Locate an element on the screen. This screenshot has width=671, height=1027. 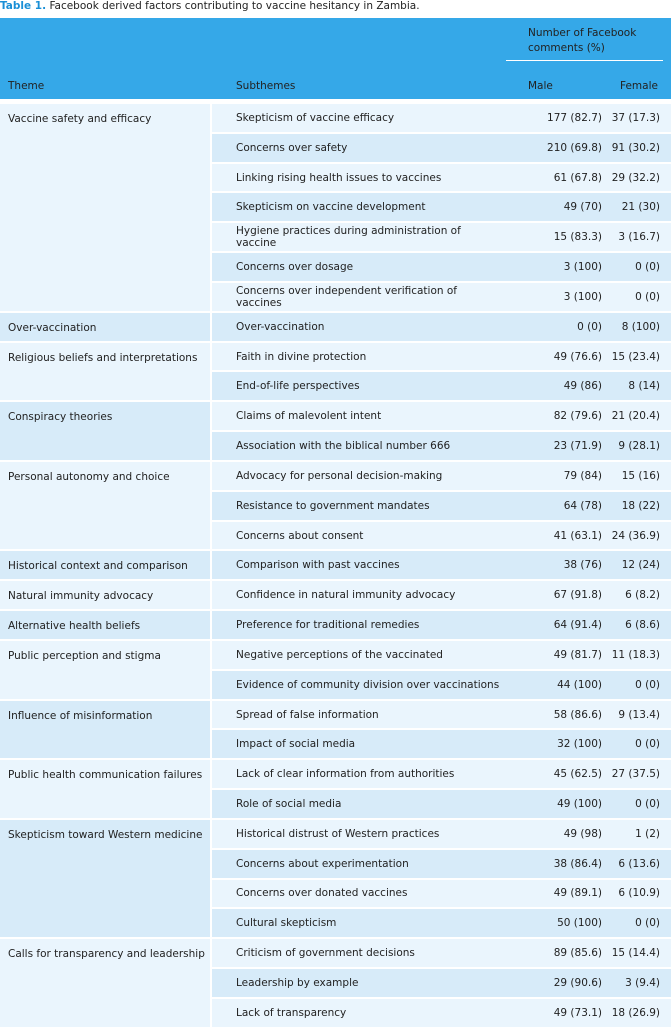
subtheme-cell-text: Resistance to government mandates is located at coordinates (333, 505).